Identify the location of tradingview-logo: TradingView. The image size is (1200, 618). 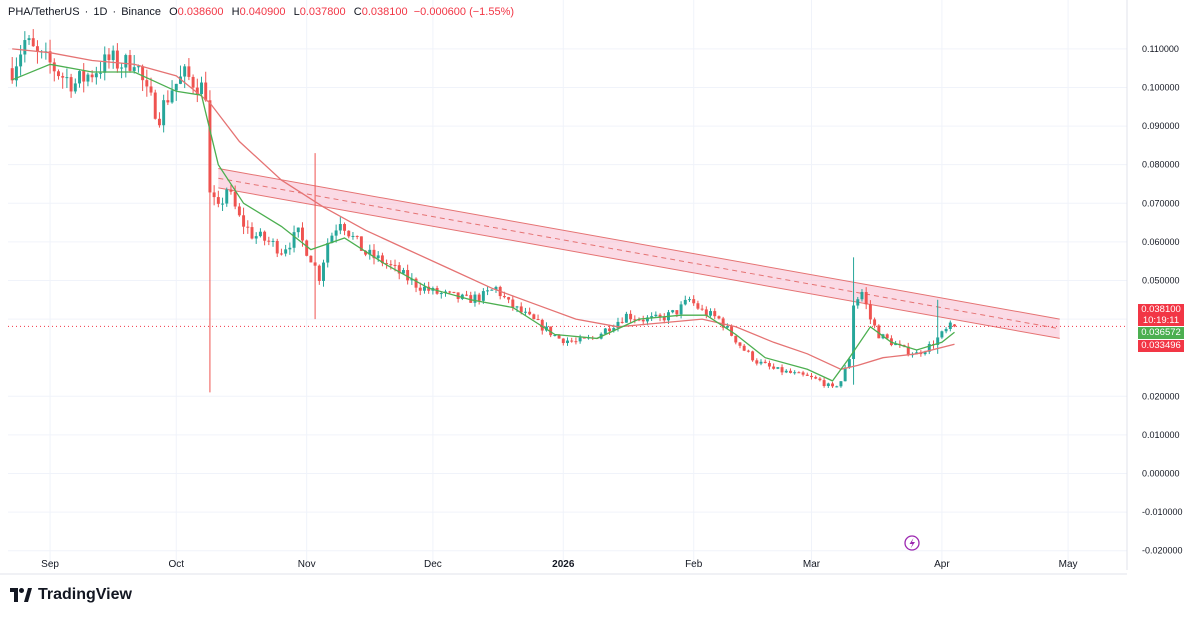
(71, 595).